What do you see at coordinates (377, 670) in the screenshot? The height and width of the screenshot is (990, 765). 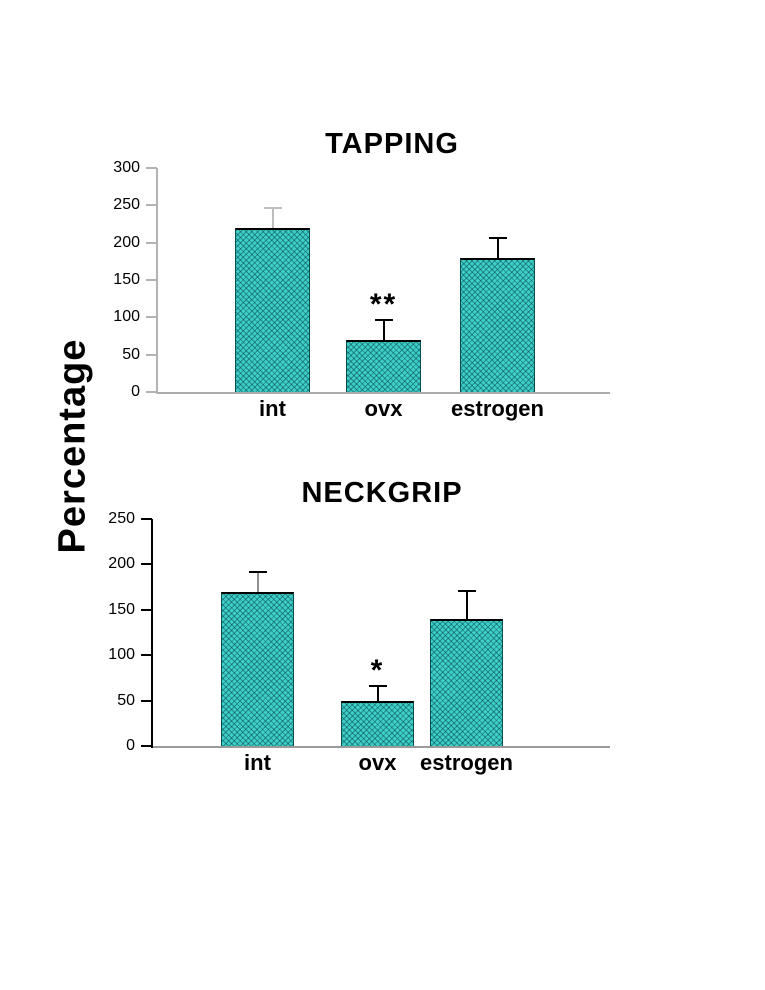 I see `significance-marker-ovx: *` at bounding box center [377, 670].